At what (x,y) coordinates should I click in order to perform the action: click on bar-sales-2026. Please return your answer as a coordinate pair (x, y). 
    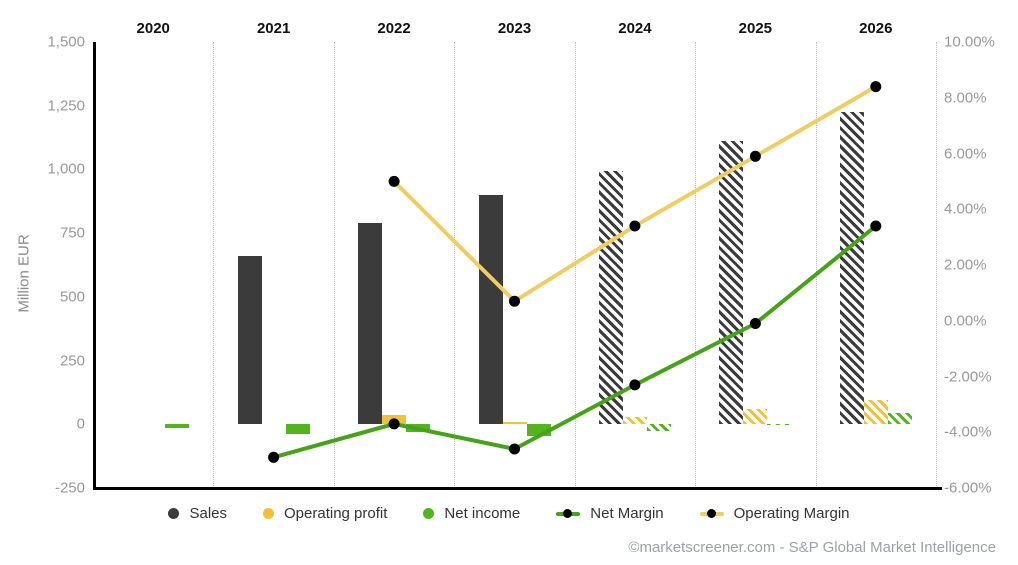
    Looking at the image, I should click on (851, 268).